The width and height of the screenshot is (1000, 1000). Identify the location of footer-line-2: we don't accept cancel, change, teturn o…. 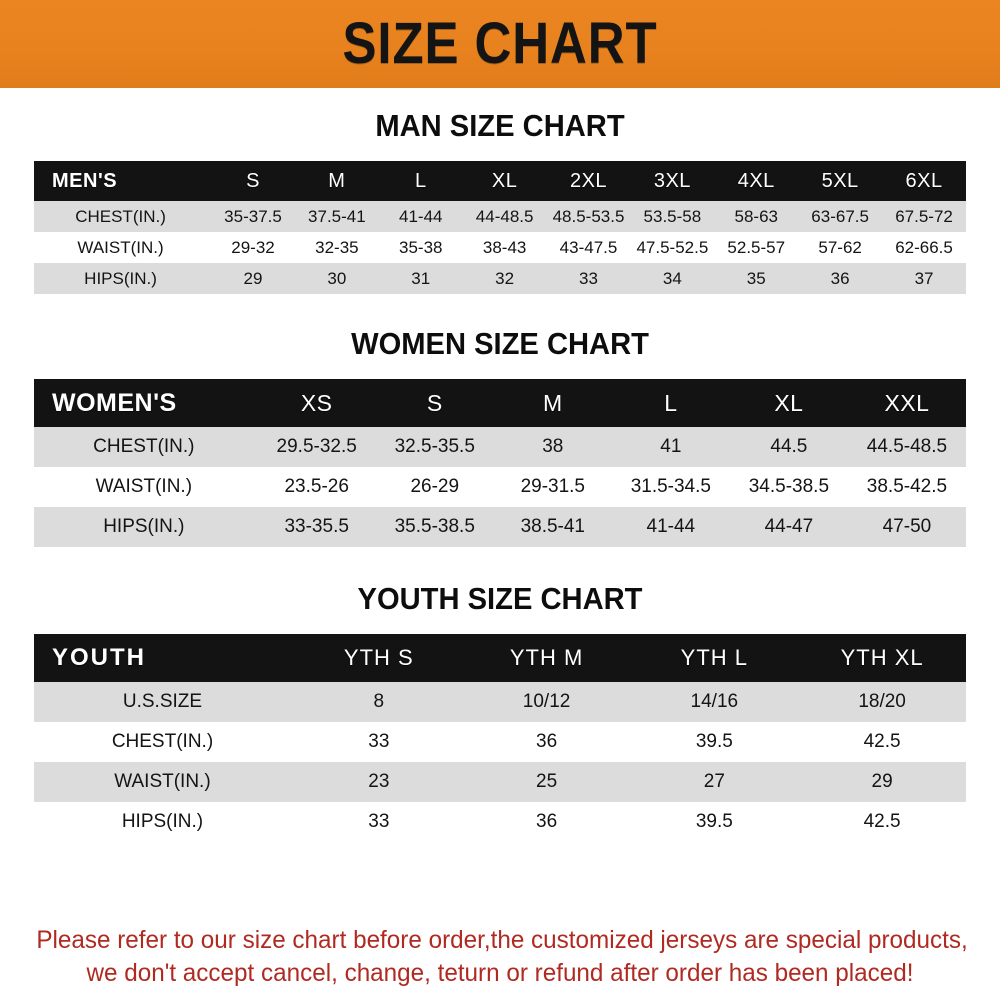
(500, 973).